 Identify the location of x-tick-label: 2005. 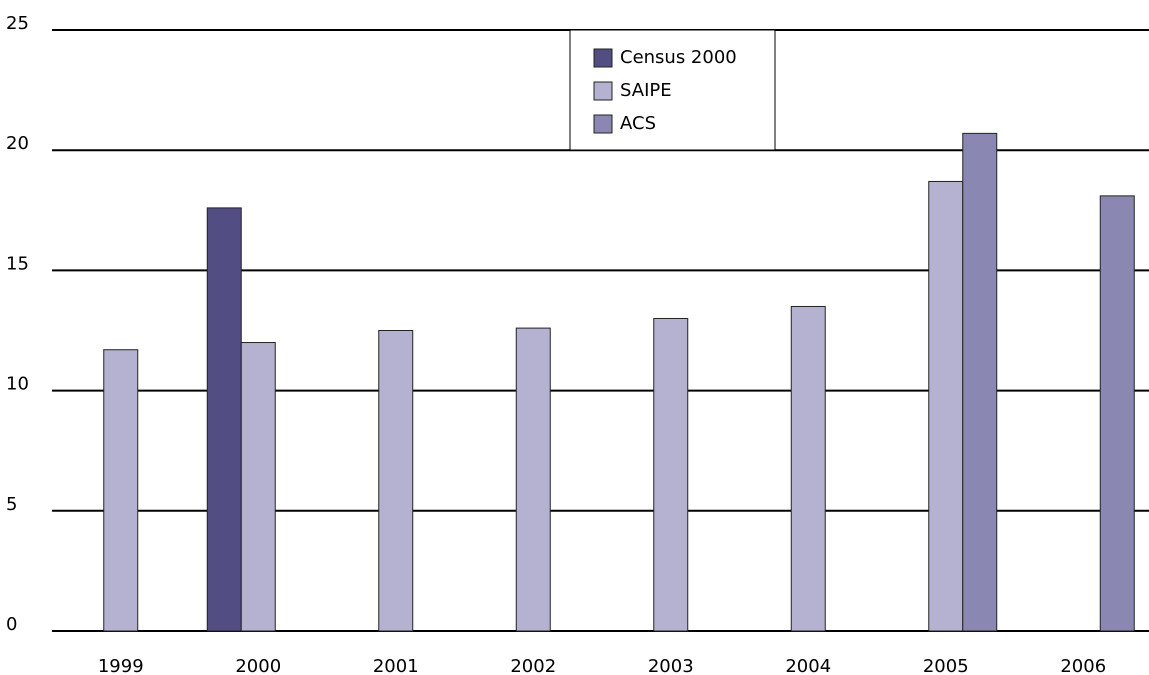
(946, 665).